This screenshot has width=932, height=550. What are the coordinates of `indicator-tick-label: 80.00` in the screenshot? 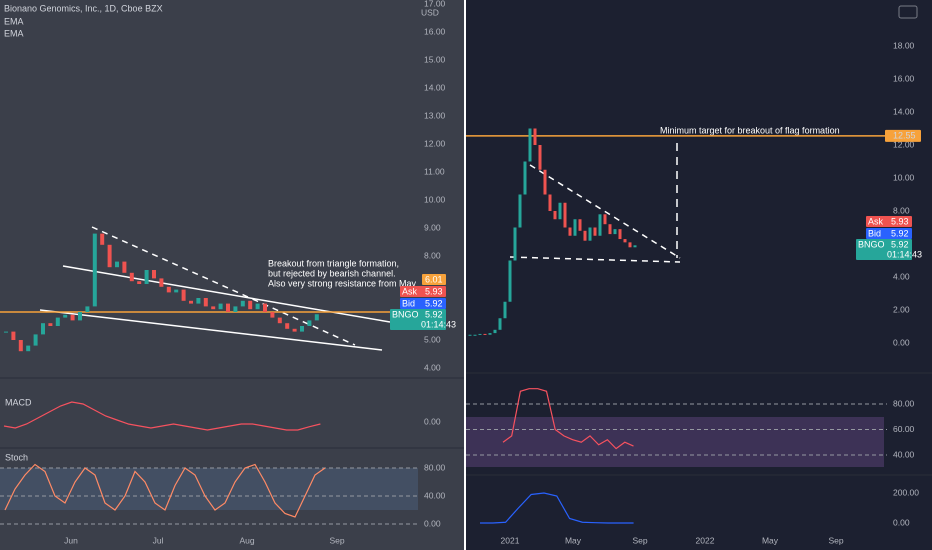 It's located at (904, 403).